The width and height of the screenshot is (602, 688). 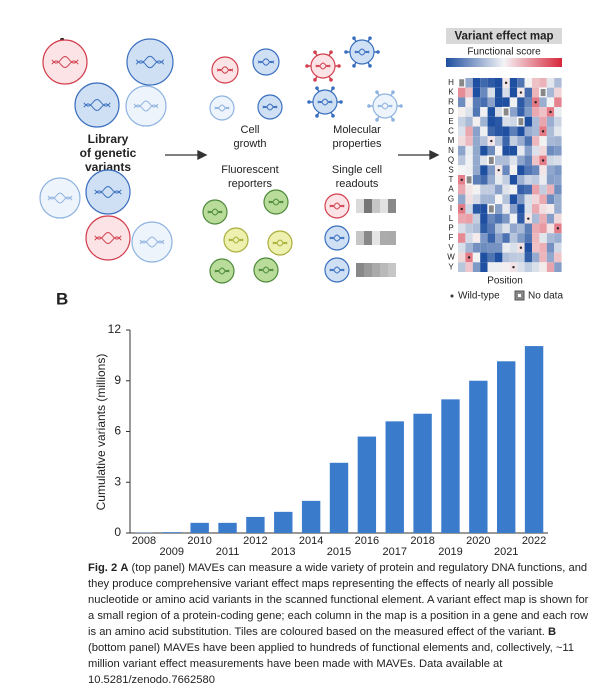 What do you see at coordinates (172, 552) in the screenshot?
I see `x-tick-label: 2009` at bounding box center [172, 552].